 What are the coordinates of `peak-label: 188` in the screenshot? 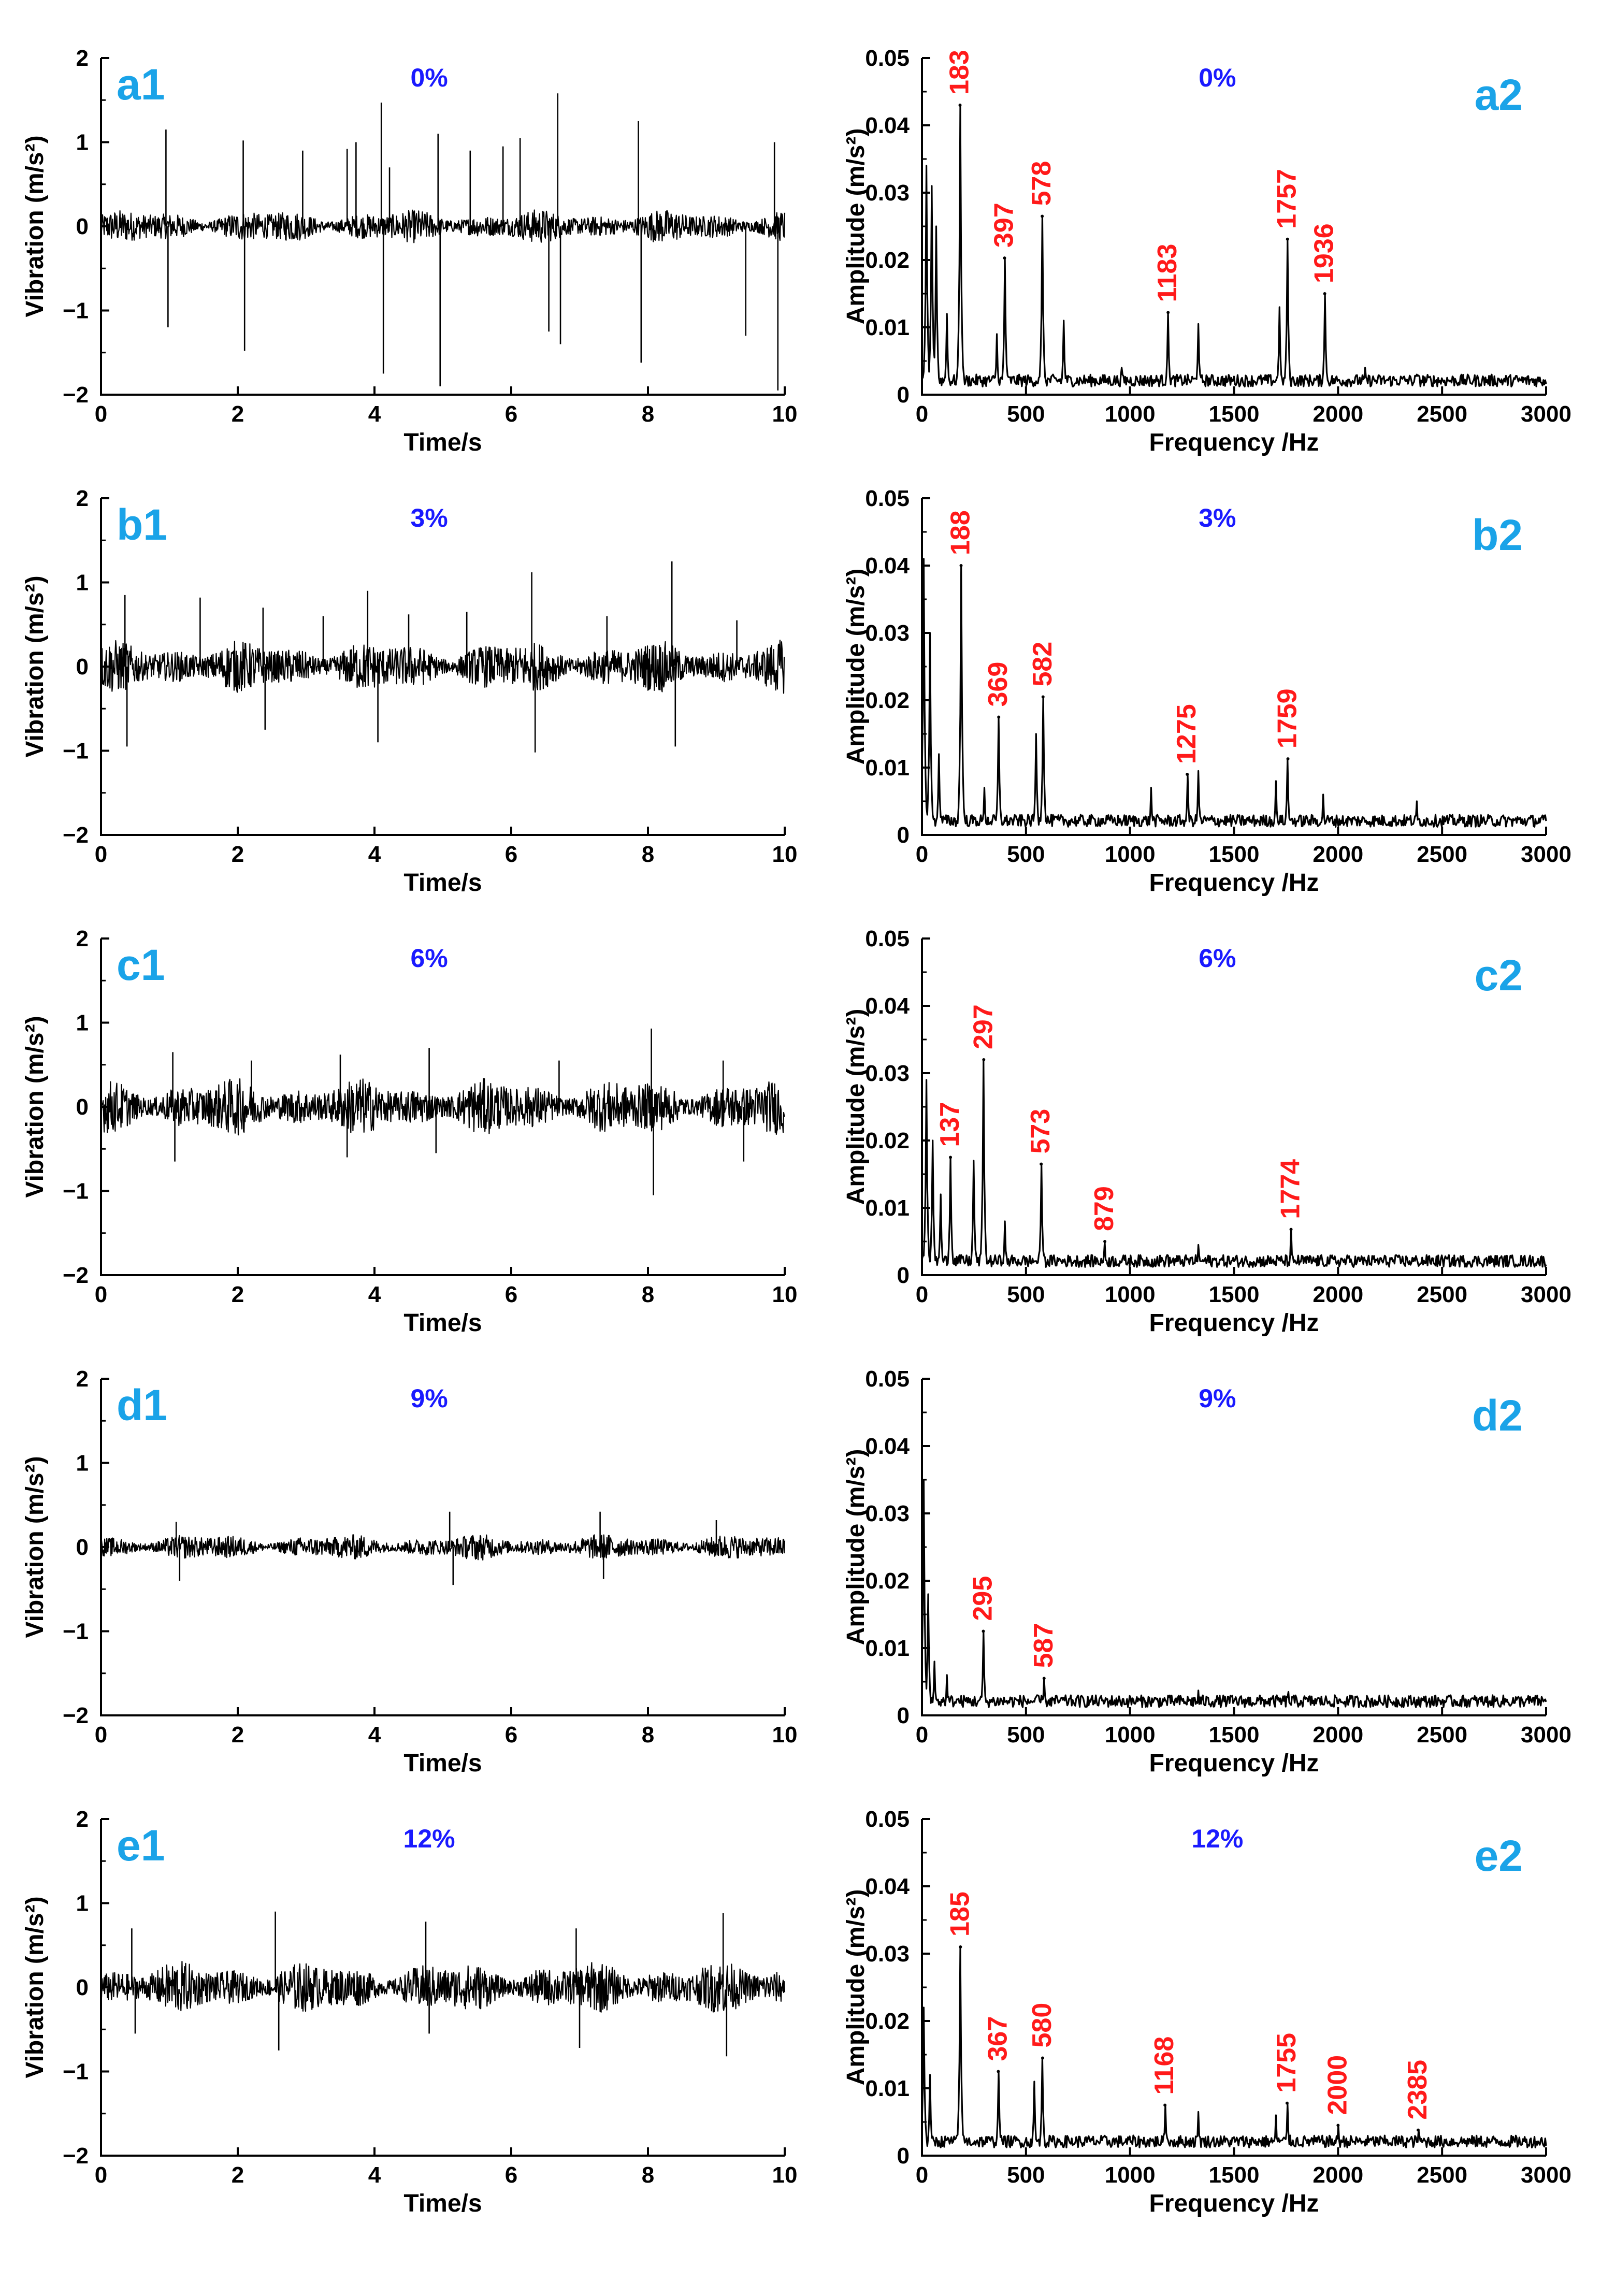 It's located at (961, 532).